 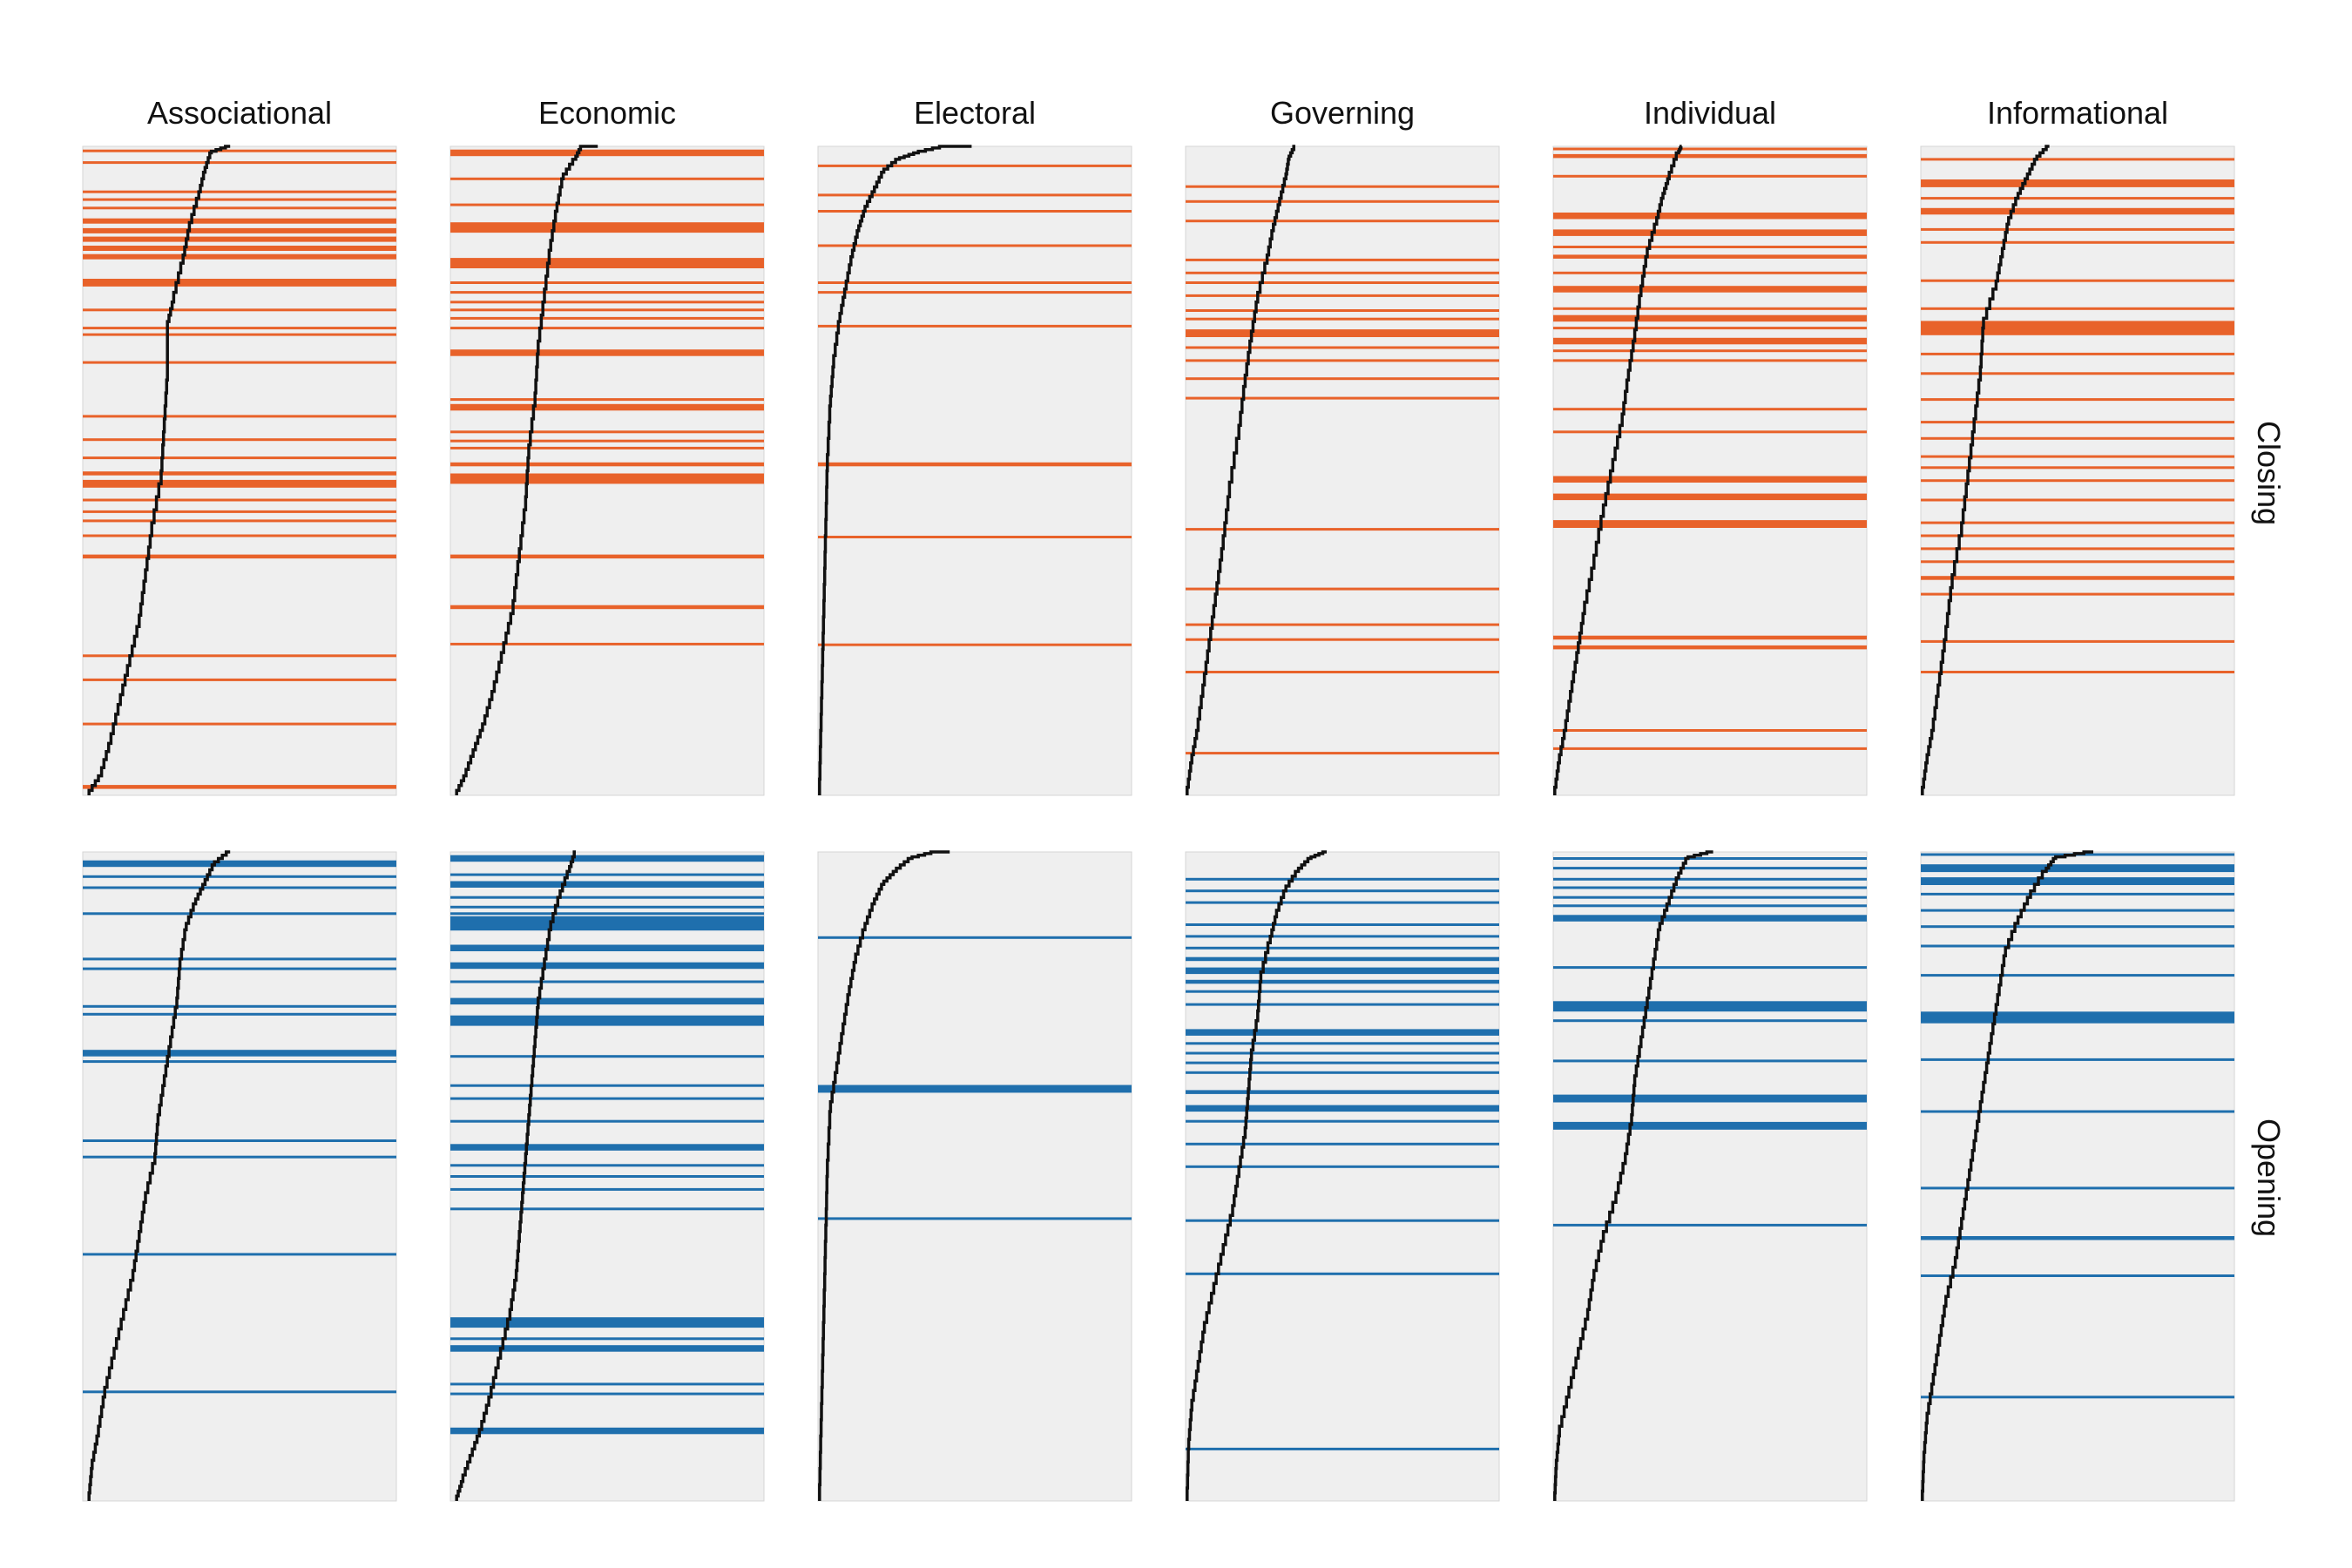 I want to click on cumulative-curve, so click(x=526, y=470).